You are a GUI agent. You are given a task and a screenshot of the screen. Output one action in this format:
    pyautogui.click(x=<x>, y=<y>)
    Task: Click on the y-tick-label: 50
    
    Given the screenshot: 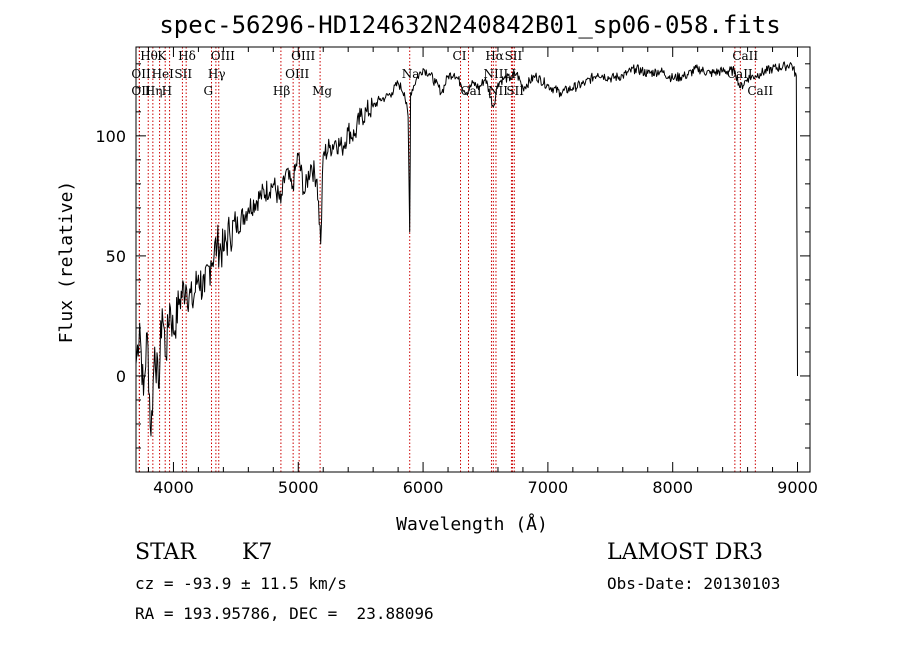 What is the action you would take?
    pyautogui.click(x=116, y=256)
    